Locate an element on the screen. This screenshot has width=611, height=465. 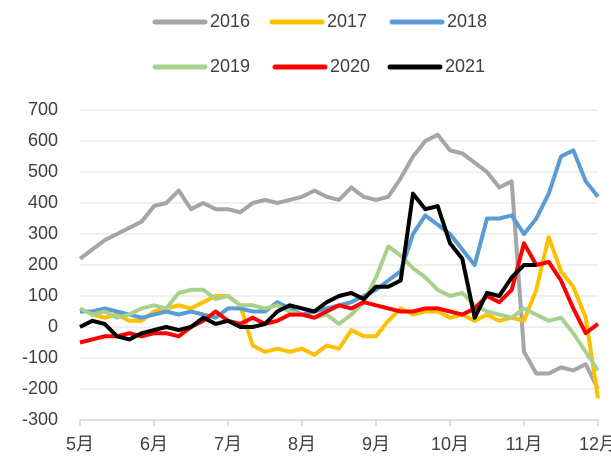
x-tick-label: 7月 is located at coordinates (228, 444).